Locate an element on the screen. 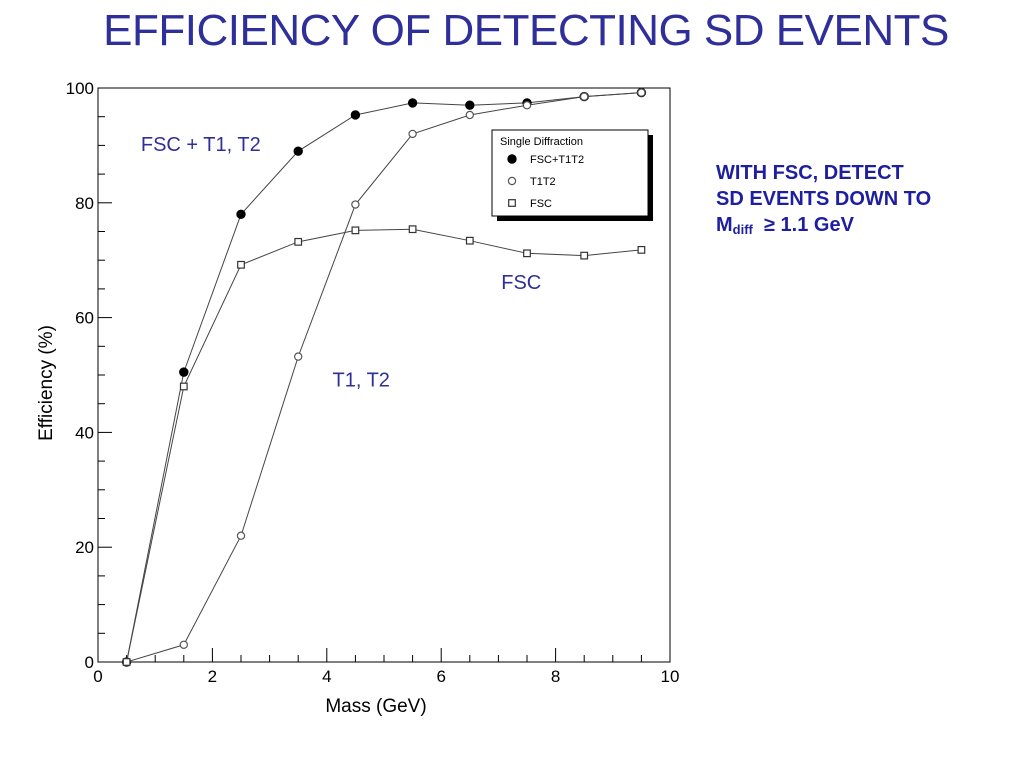  y-tick-label: 100 is located at coordinates (80, 88).